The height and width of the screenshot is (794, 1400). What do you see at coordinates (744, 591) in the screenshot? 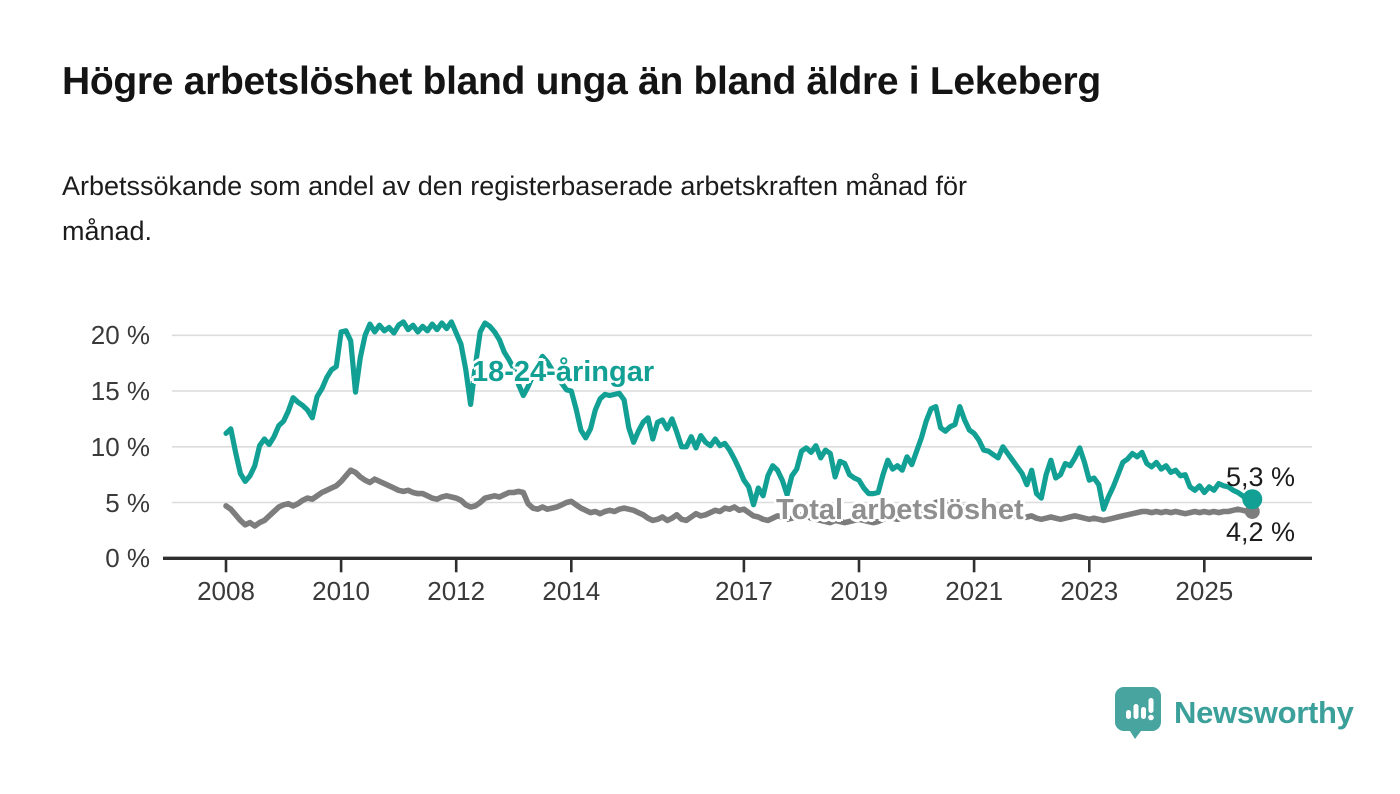
I see `x-axis-label: 2017` at bounding box center [744, 591].